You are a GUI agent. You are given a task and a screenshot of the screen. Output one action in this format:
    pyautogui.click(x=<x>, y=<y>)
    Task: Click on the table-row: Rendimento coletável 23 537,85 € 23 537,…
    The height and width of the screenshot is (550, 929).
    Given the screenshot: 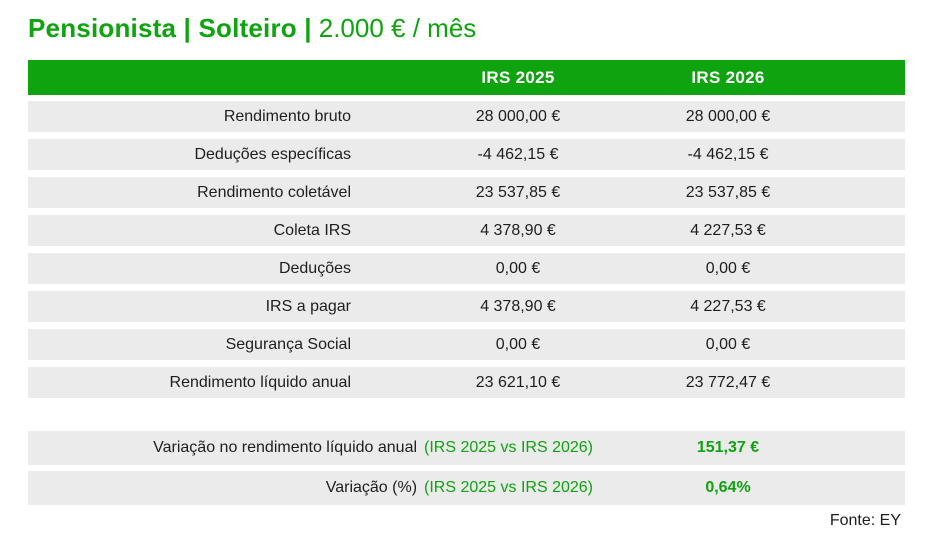 What is the action you would take?
    pyautogui.click(x=466, y=192)
    